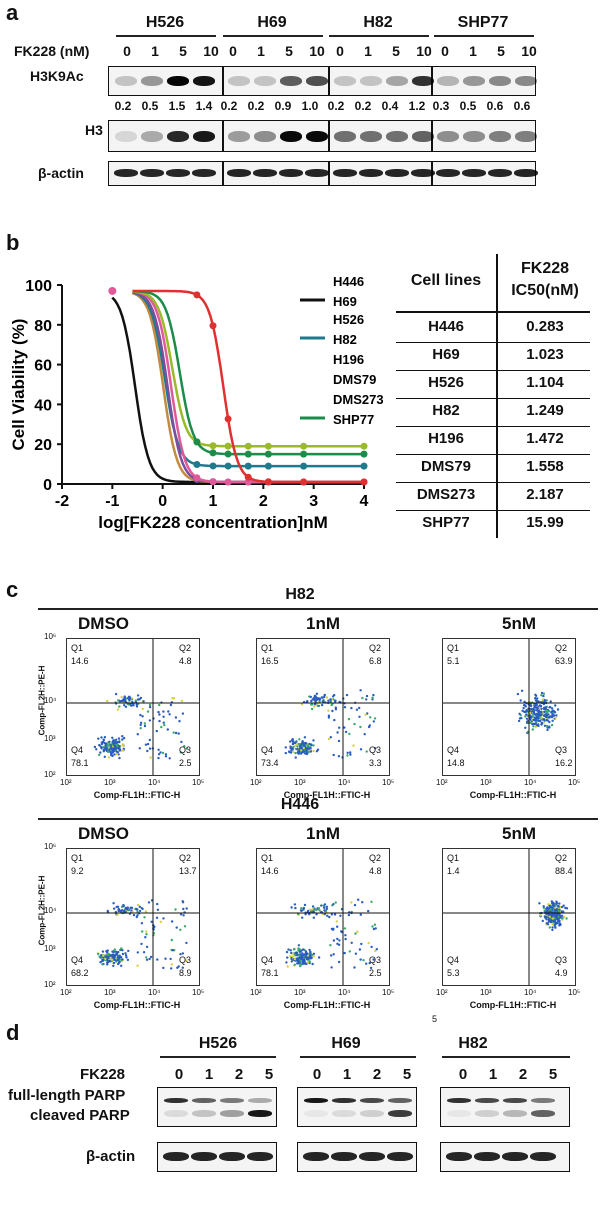 The image size is (602, 1228). I want to click on blot-h3k9ac, so click(322, 81).